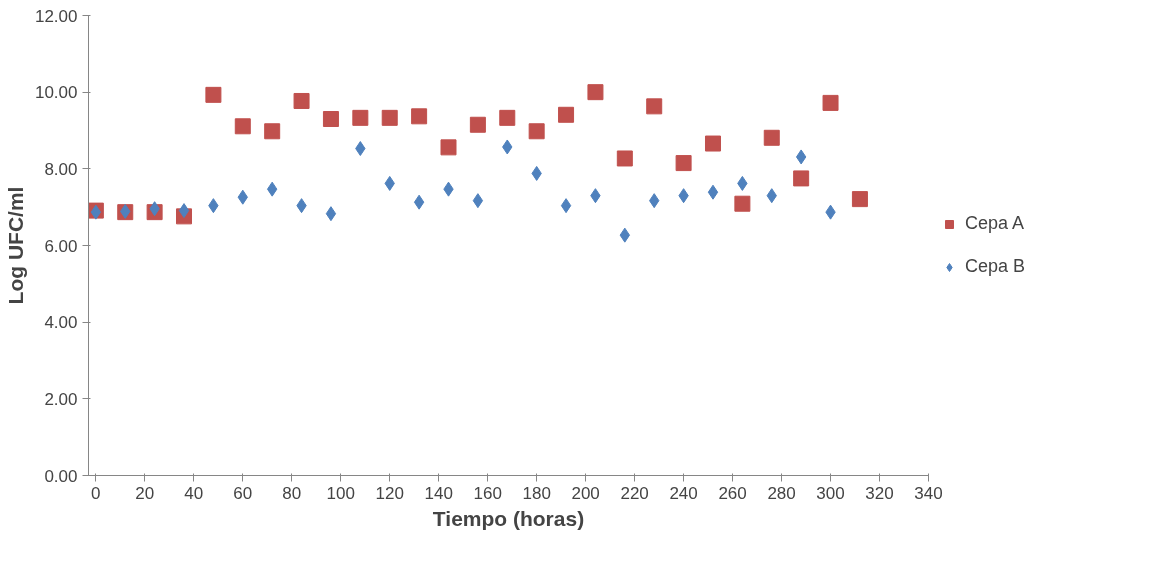  What do you see at coordinates (995, 266) in the screenshot?
I see `legend-label: Cepa B` at bounding box center [995, 266].